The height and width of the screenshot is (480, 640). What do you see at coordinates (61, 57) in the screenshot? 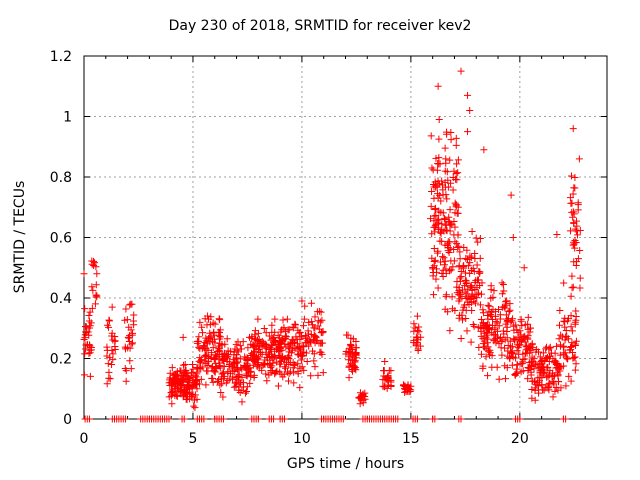
I see `y-tick-label: 1.2` at bounding box center [61, 57].